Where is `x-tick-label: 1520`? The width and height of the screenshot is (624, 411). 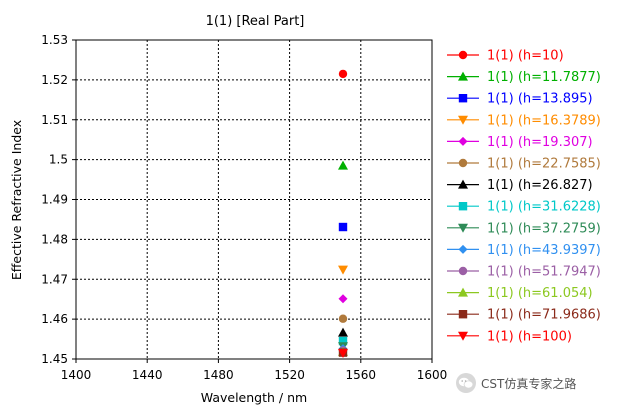 x-tick-label: 1520 is located at coordinates (289, 375).